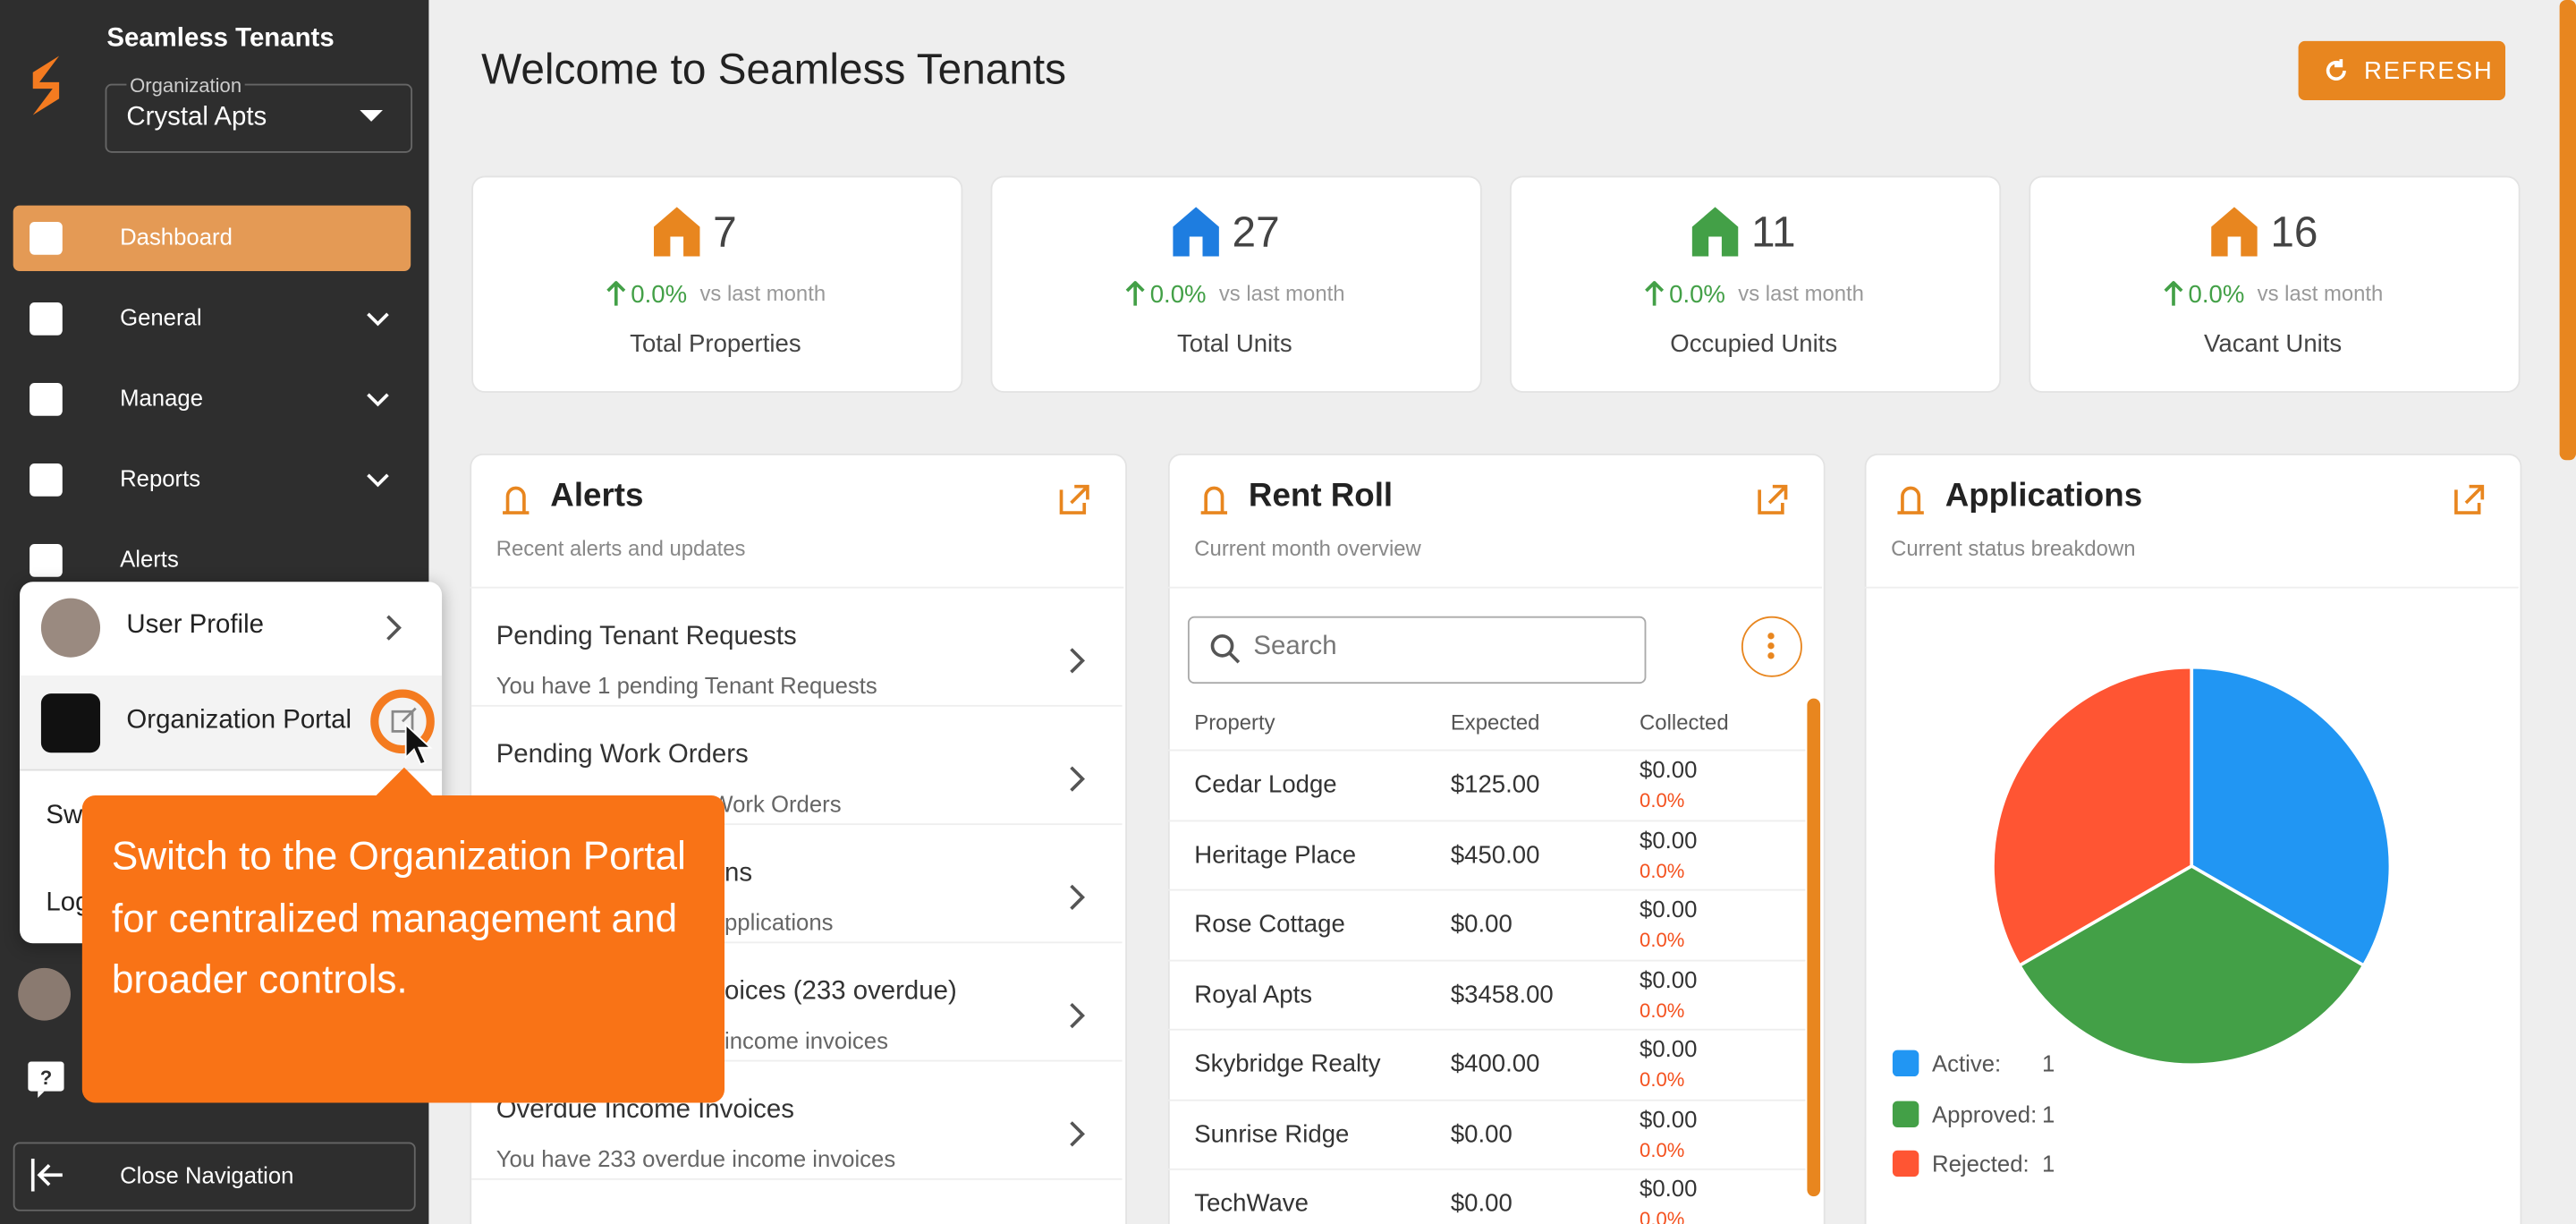  What do you see at coordinates (149, 559) in the screenshot?
I see `nav-label: Alerts` at bounding box center [149, 559].